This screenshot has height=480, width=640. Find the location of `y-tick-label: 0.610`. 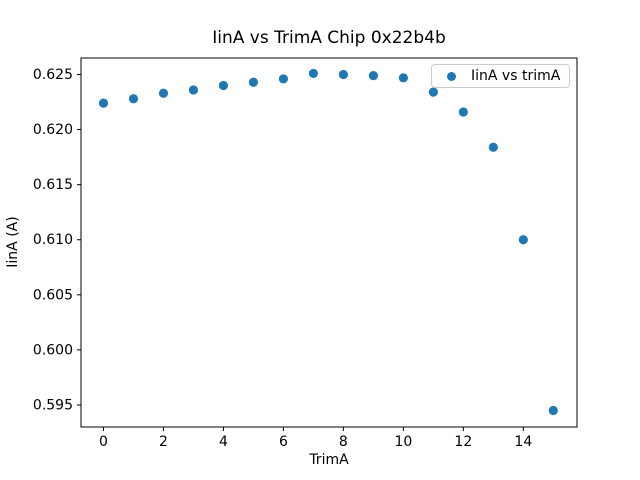

y-tick-label: 0.610 is located at coordinates (53, 240).